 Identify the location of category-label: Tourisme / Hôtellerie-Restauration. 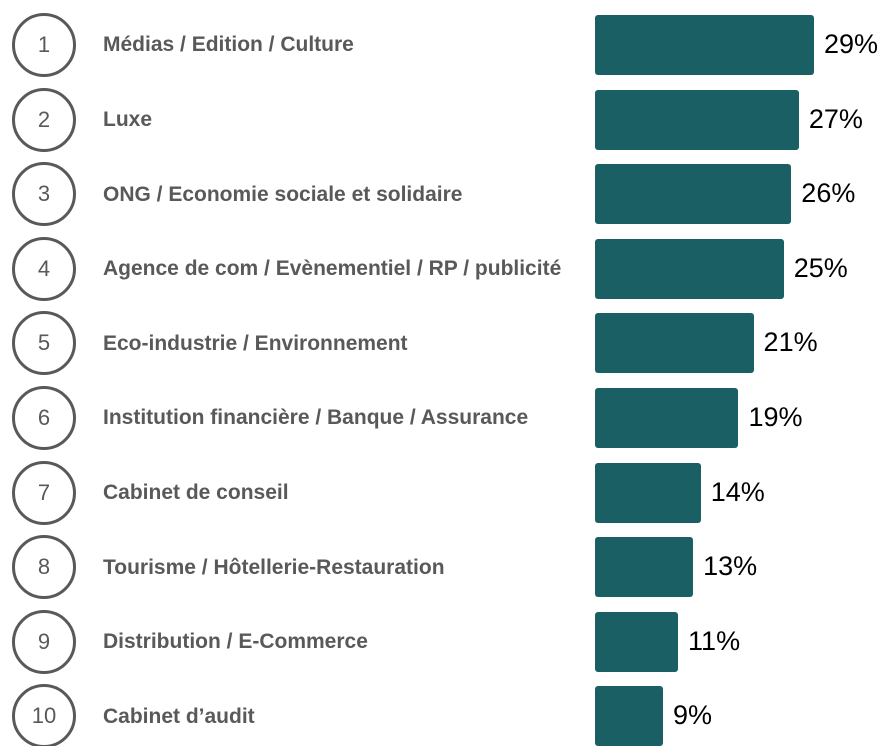
(274, 567).